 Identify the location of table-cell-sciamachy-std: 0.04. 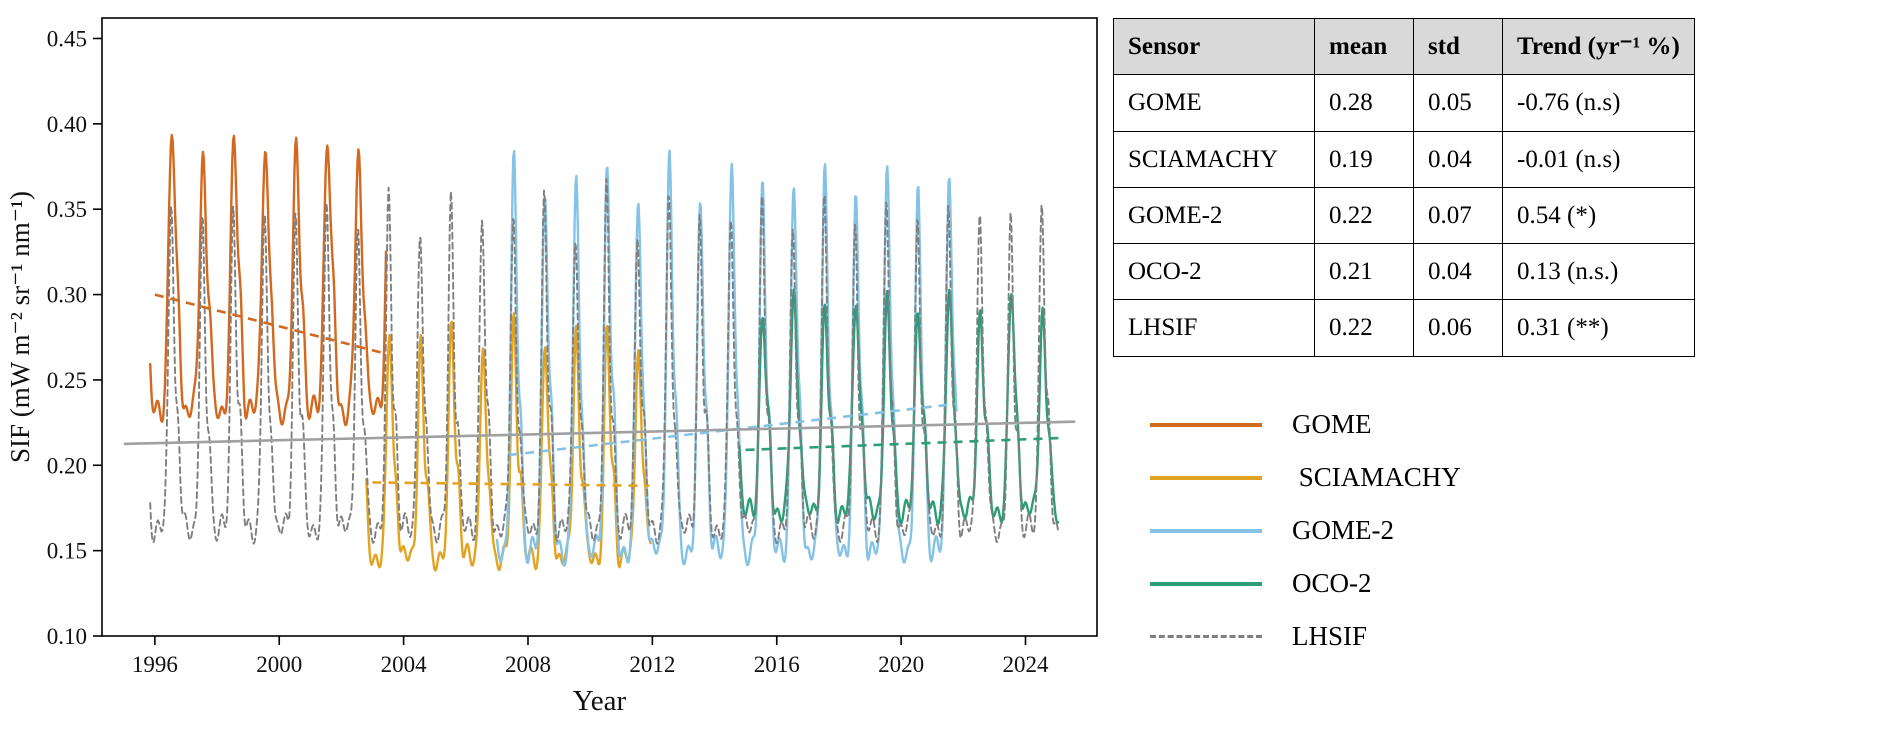
(1458, 159).